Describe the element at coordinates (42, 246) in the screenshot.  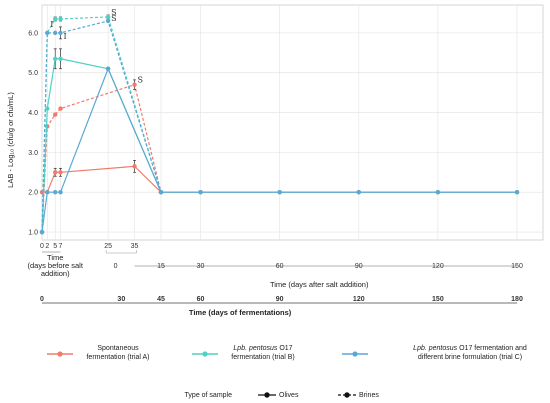
I see `x-tick-before: 0` at that location.